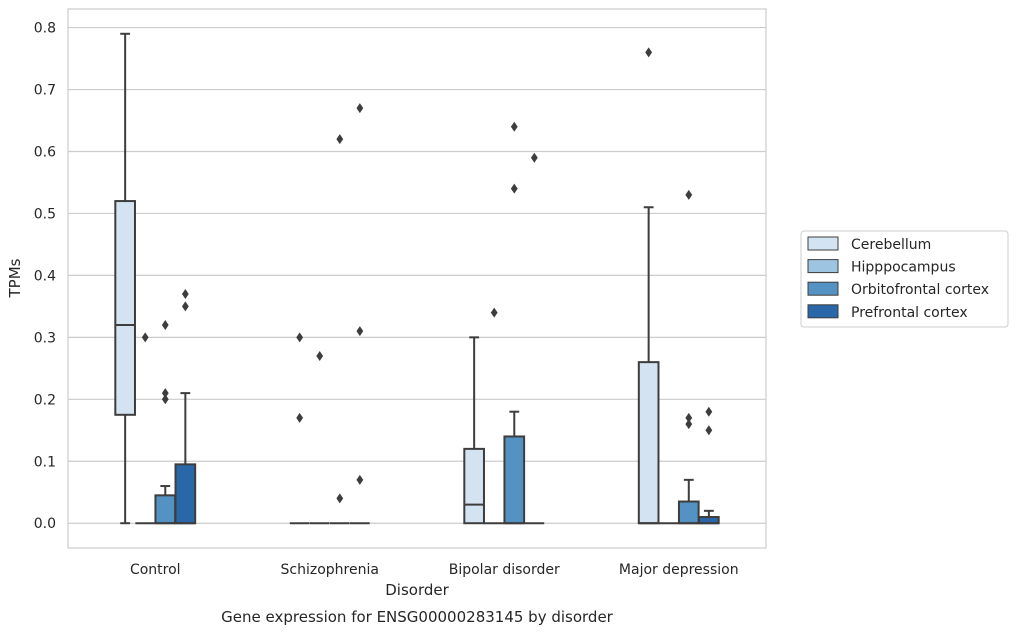 The image size is (1018, 634). I want to click on y-tick-label: 0.3, so click(45, 338).